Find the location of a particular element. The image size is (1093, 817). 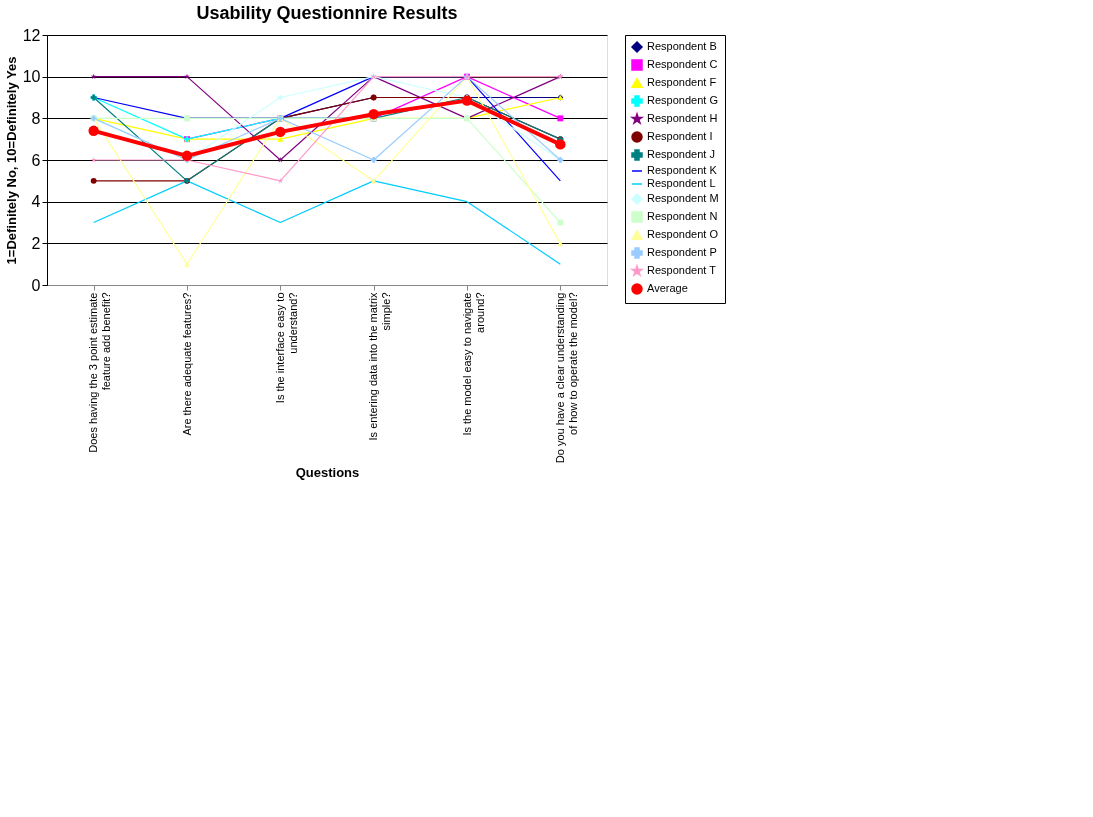

y-tick-label: 6 is located at coordinates (36, 160).